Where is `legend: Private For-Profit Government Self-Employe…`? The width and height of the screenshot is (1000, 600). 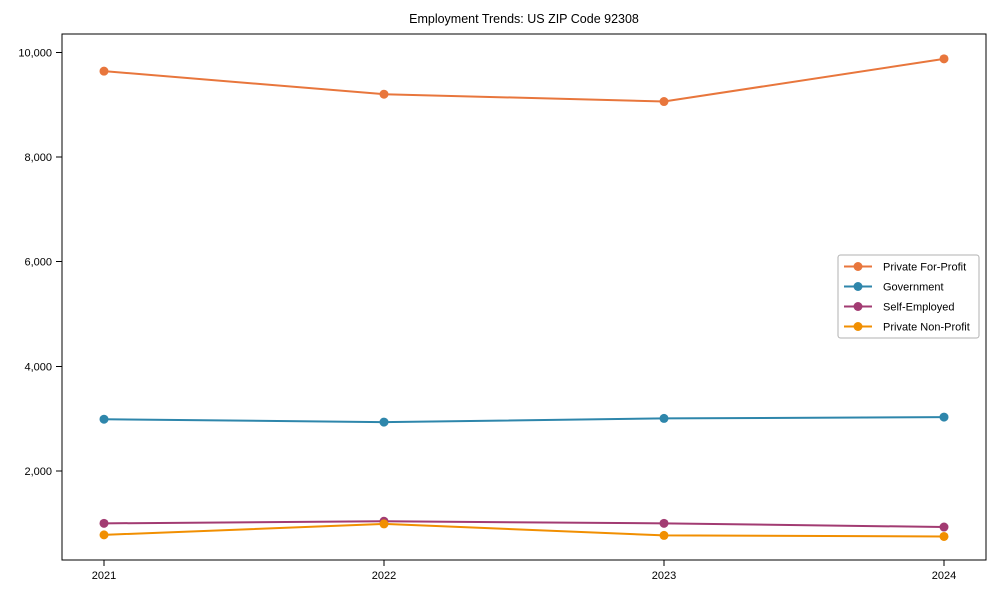
legend: Private For-Profit Government Self-Employe… is located at coordinates (908, 296).